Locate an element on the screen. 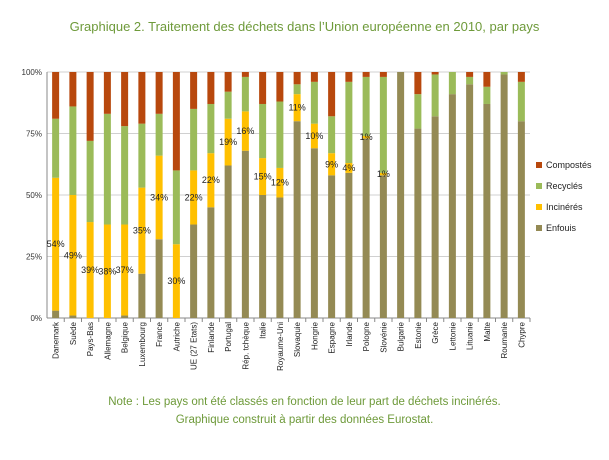 Image resolution: width=609 pixels, height=460 pixels. x-tick-label: Lituanie is located at coordinates (470, 335).